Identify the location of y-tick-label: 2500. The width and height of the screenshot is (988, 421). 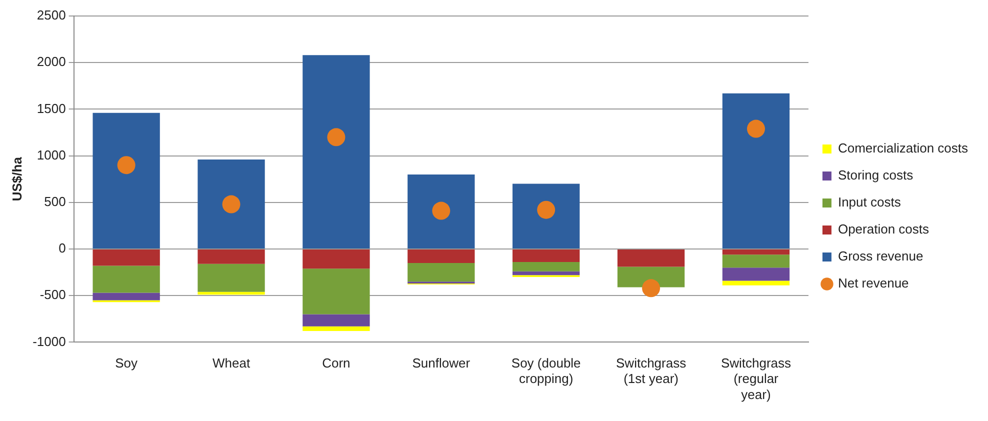
(51, 15).